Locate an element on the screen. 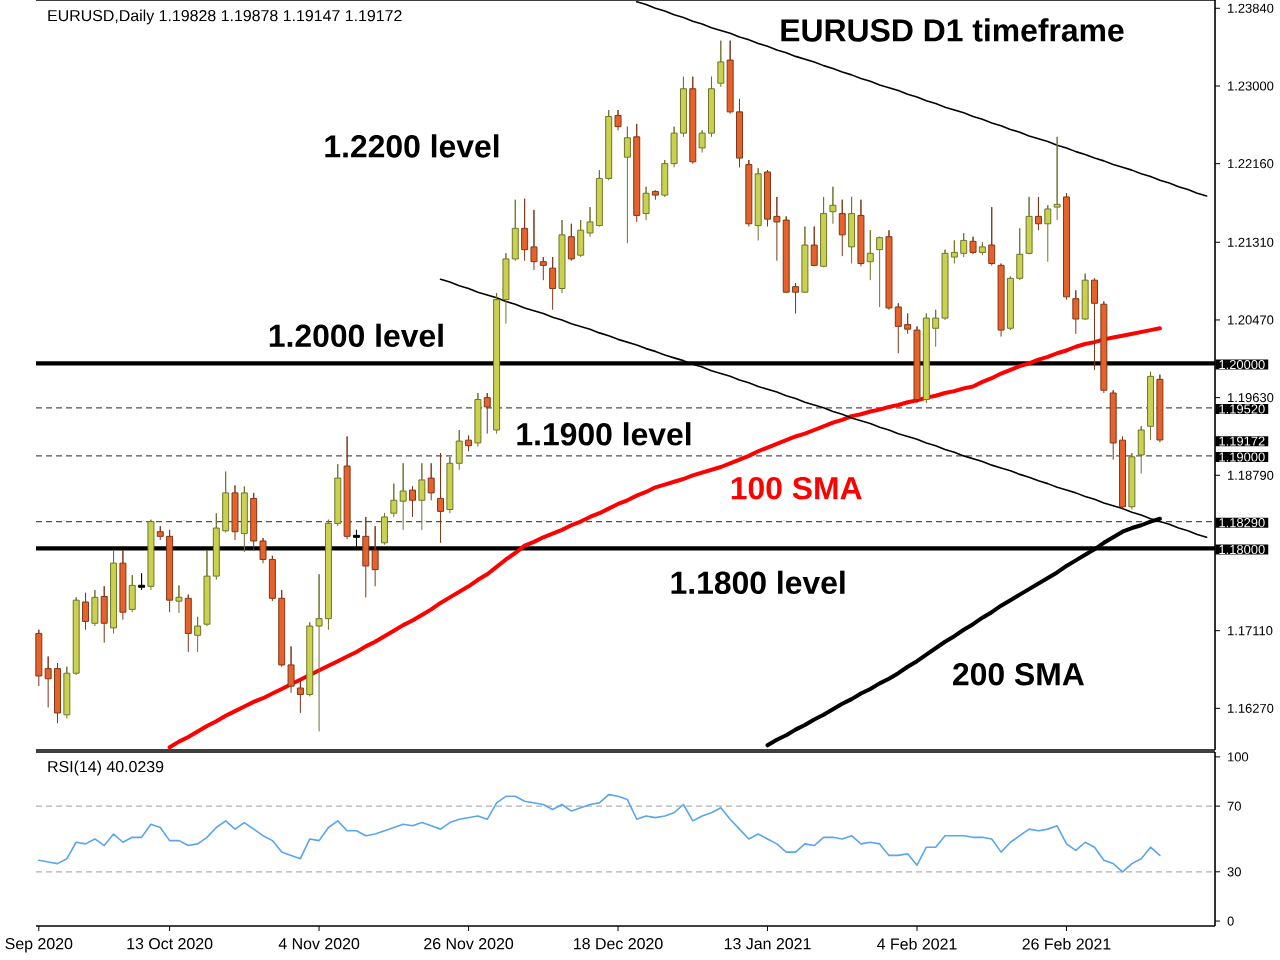  chart-title: EURUSD D1 timeframe is located at coordinates (952, 30).